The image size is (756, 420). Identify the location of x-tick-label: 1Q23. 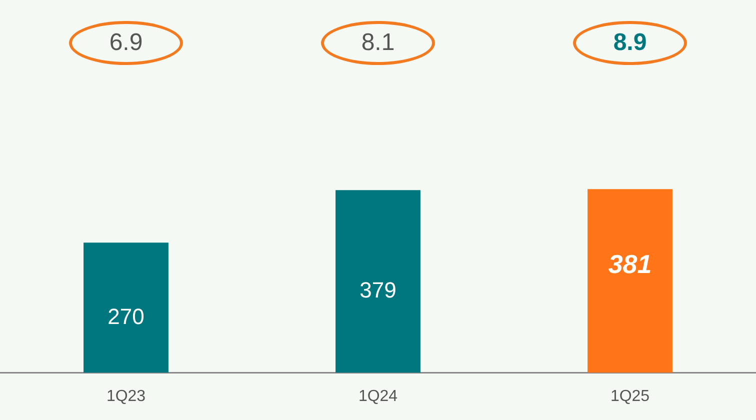
(126, 396).